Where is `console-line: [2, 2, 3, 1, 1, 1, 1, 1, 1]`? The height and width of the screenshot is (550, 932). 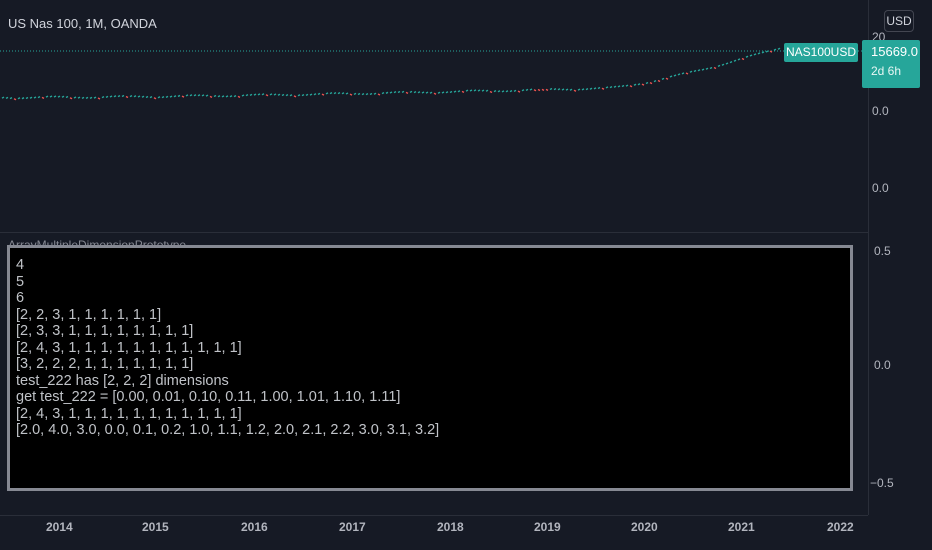
console-line: [2, 2, 3, 1, 1, 1, 1, 1, 1] is located at coordinates (89, 314).